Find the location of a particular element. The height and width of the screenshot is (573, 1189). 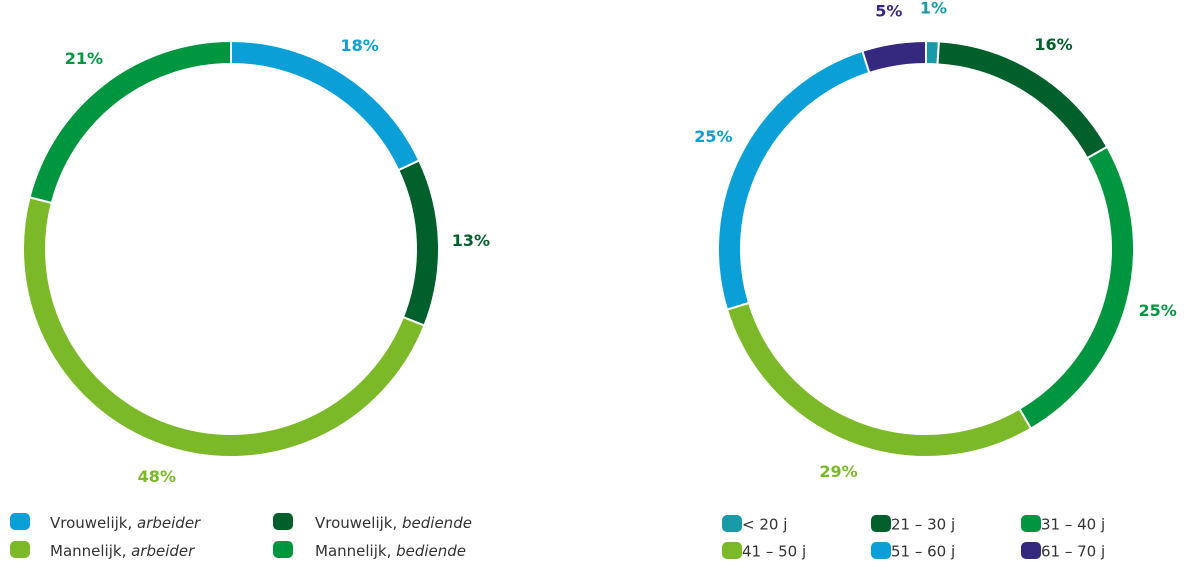

value-label: 29% is located at coordinates (838, 471).